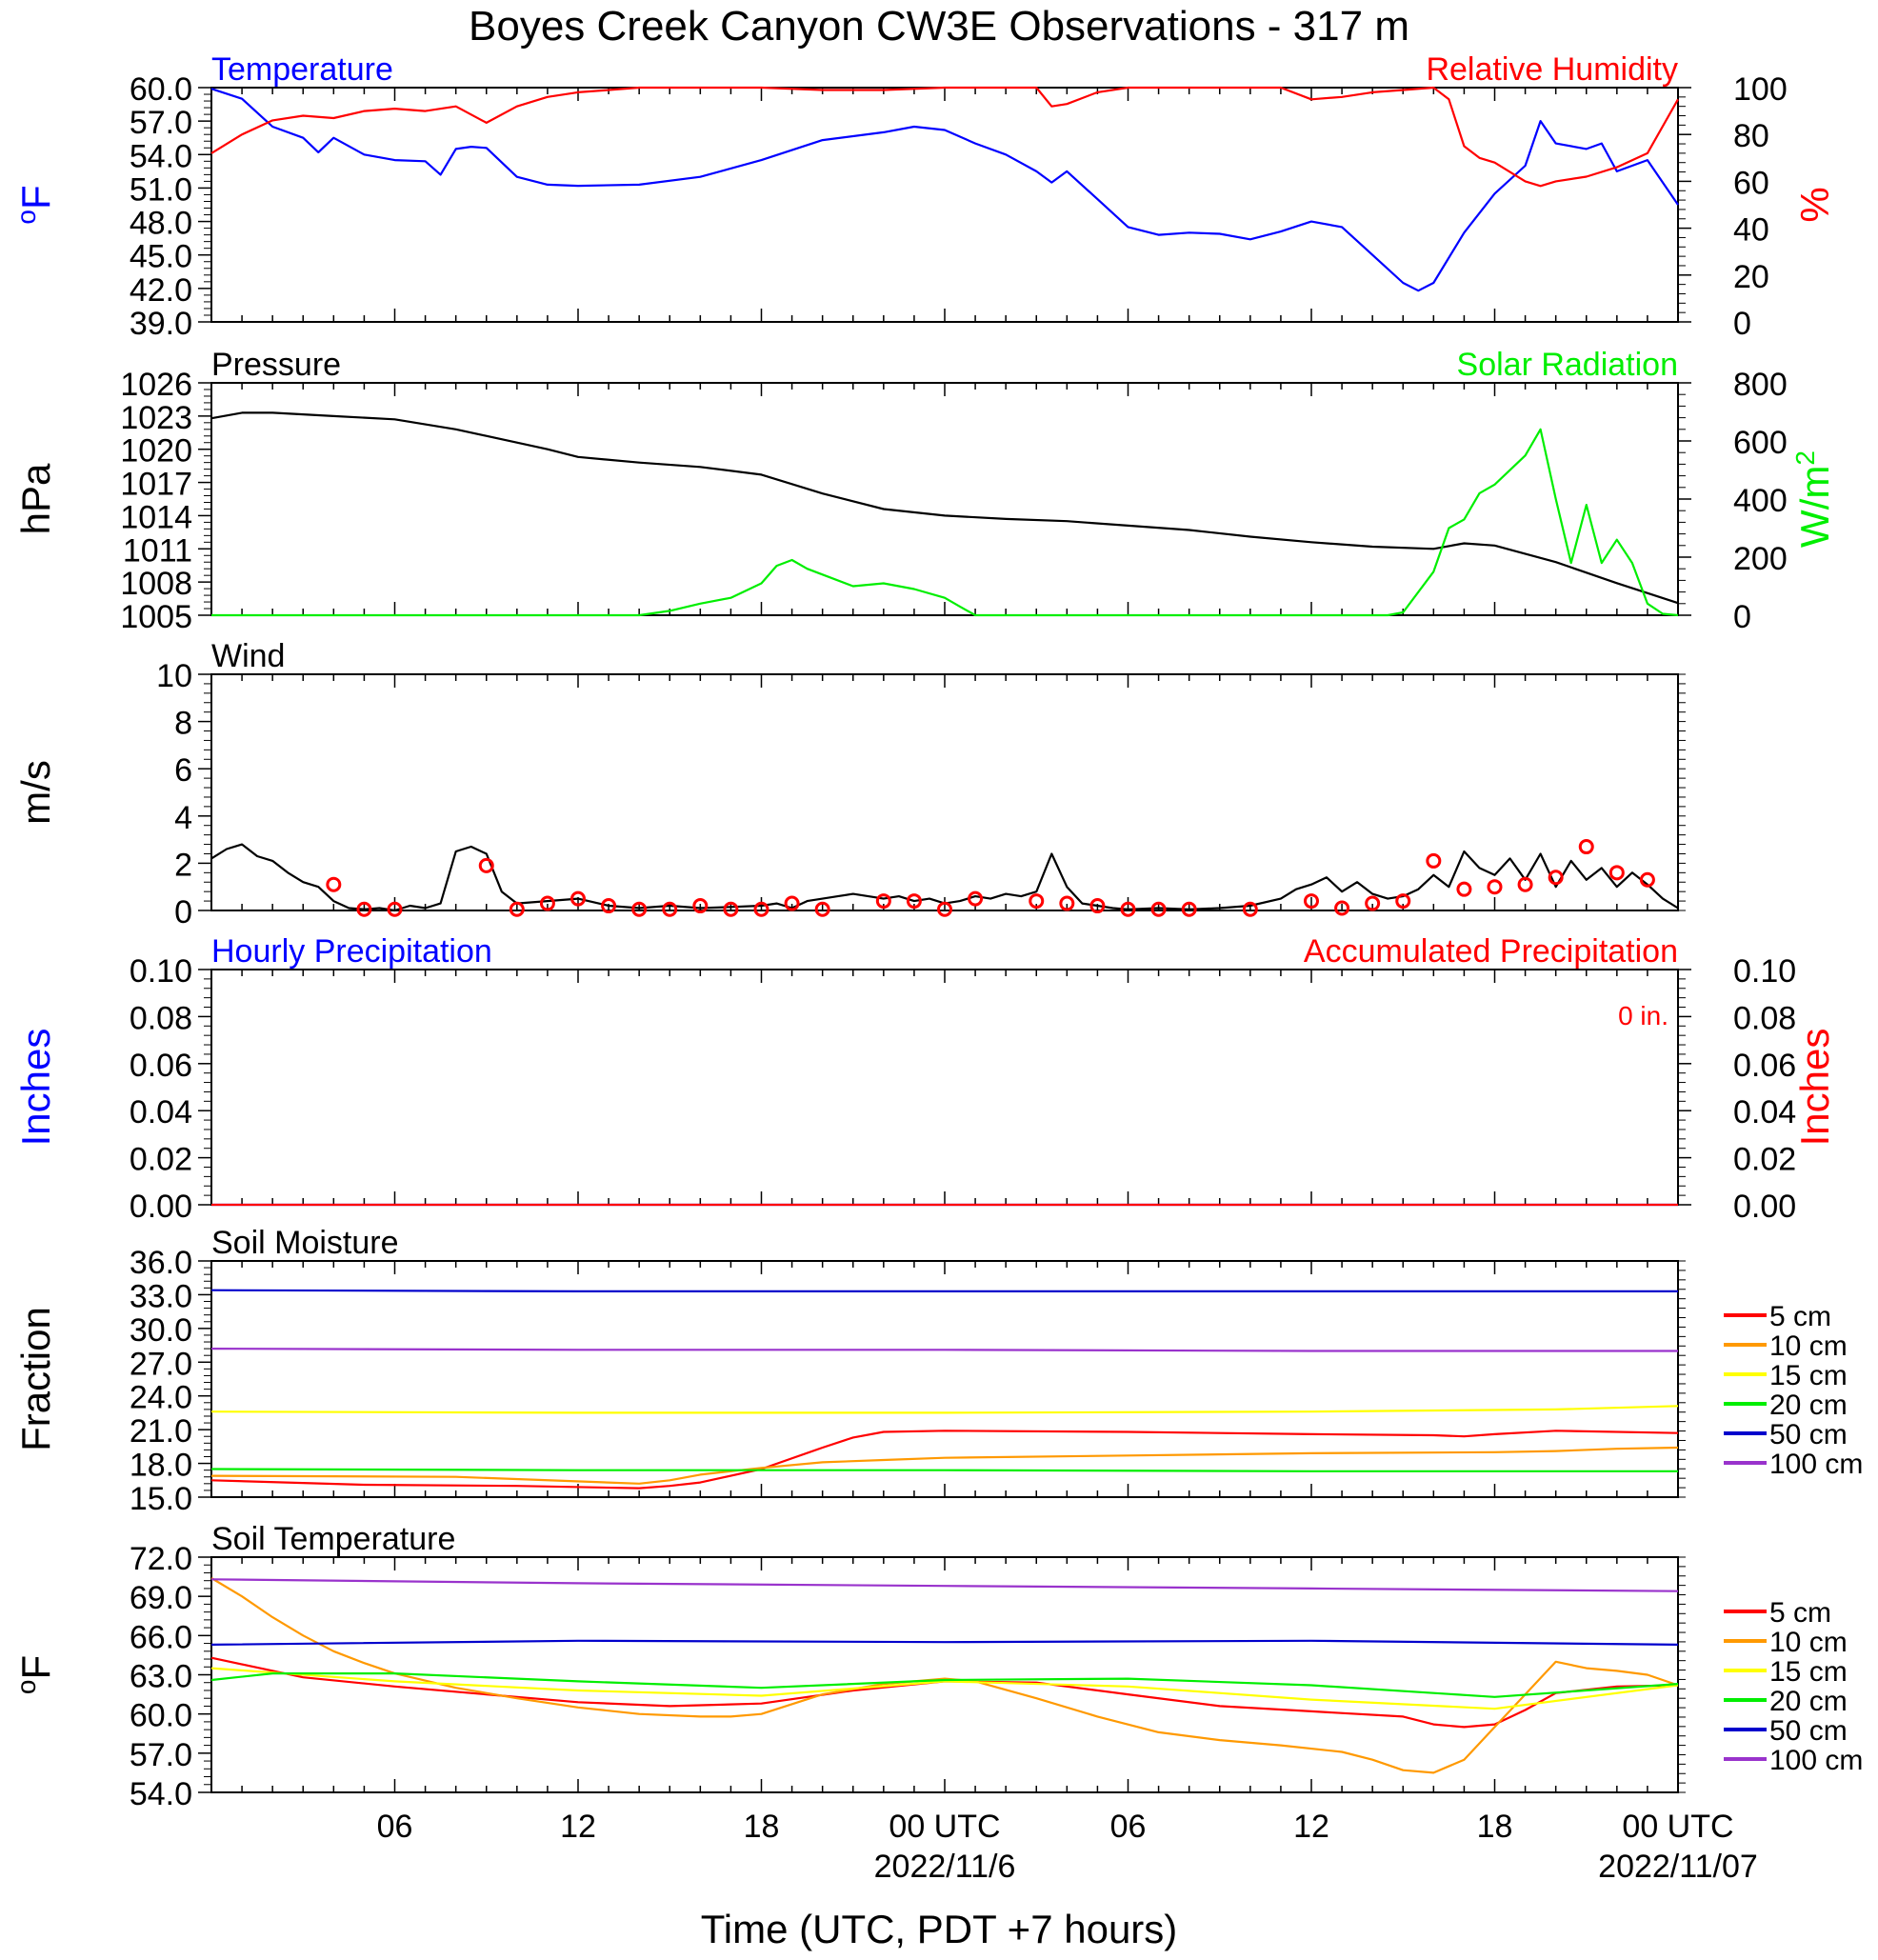  What do you see at coordinates (1760, 501) in the screenshot?
I see `y-tick-label-right: 400` at bounding box center [1760, 501].